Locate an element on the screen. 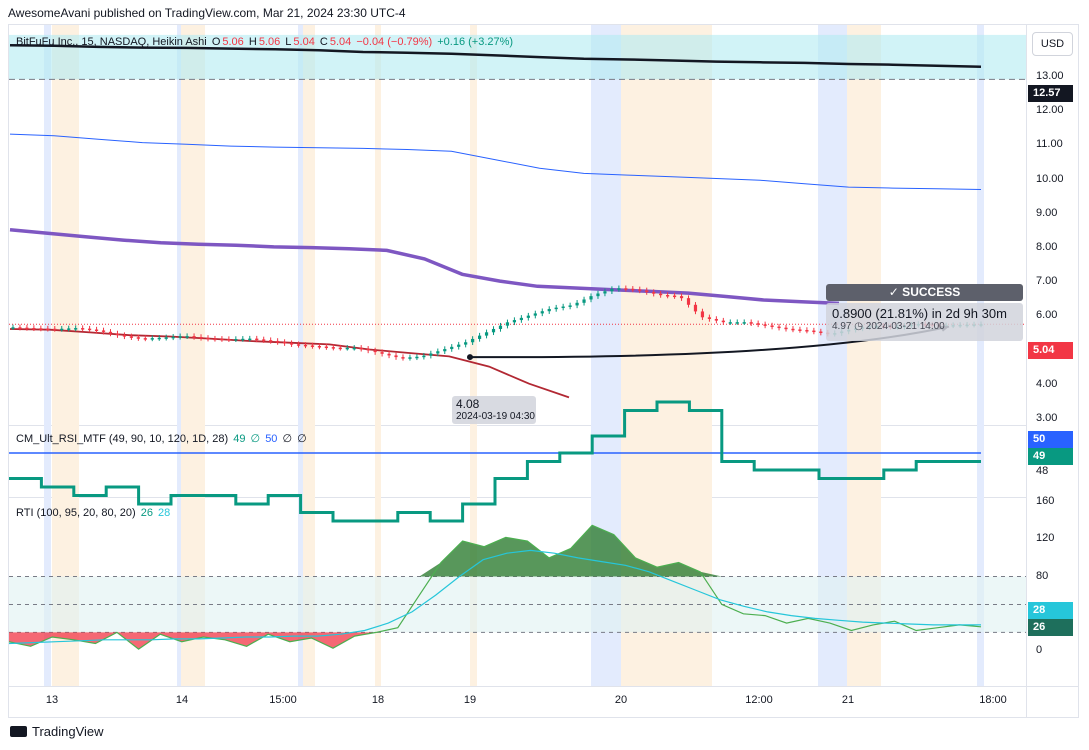 This screenshot has width=1089, height=750. tradingview-brand: TradingView is located at coordinates (68, 731).